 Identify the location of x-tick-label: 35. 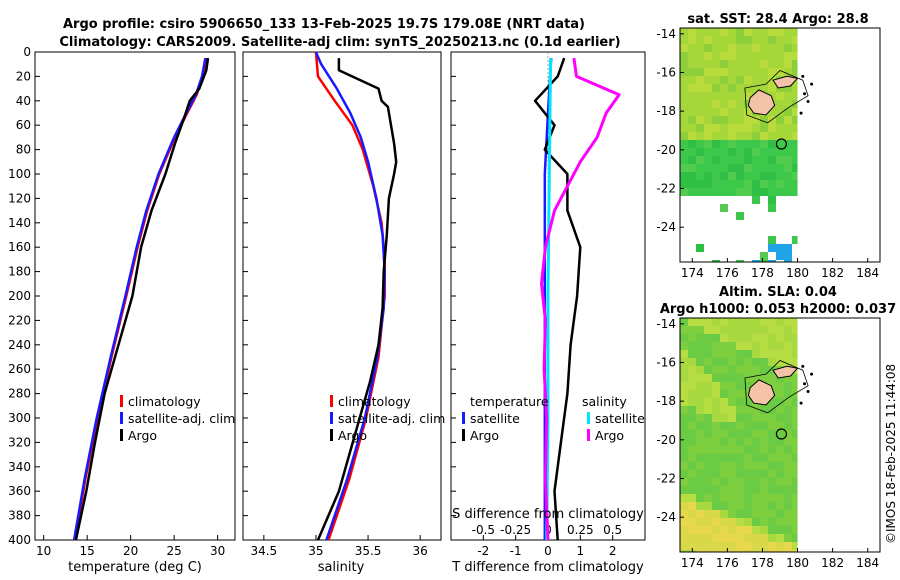
(315, 551).